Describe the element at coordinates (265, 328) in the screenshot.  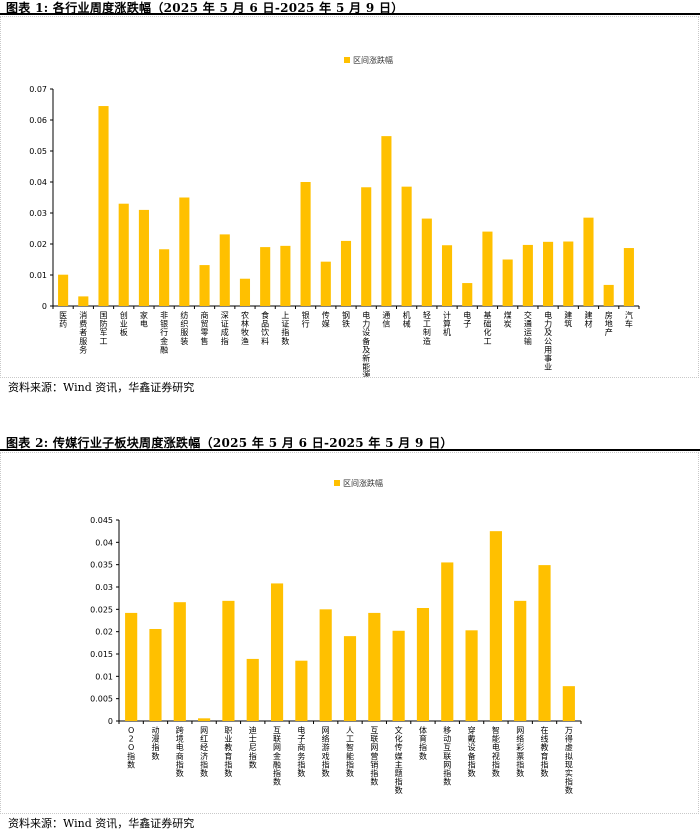
I see `fig1-category-label: 食品饮料` at that location.